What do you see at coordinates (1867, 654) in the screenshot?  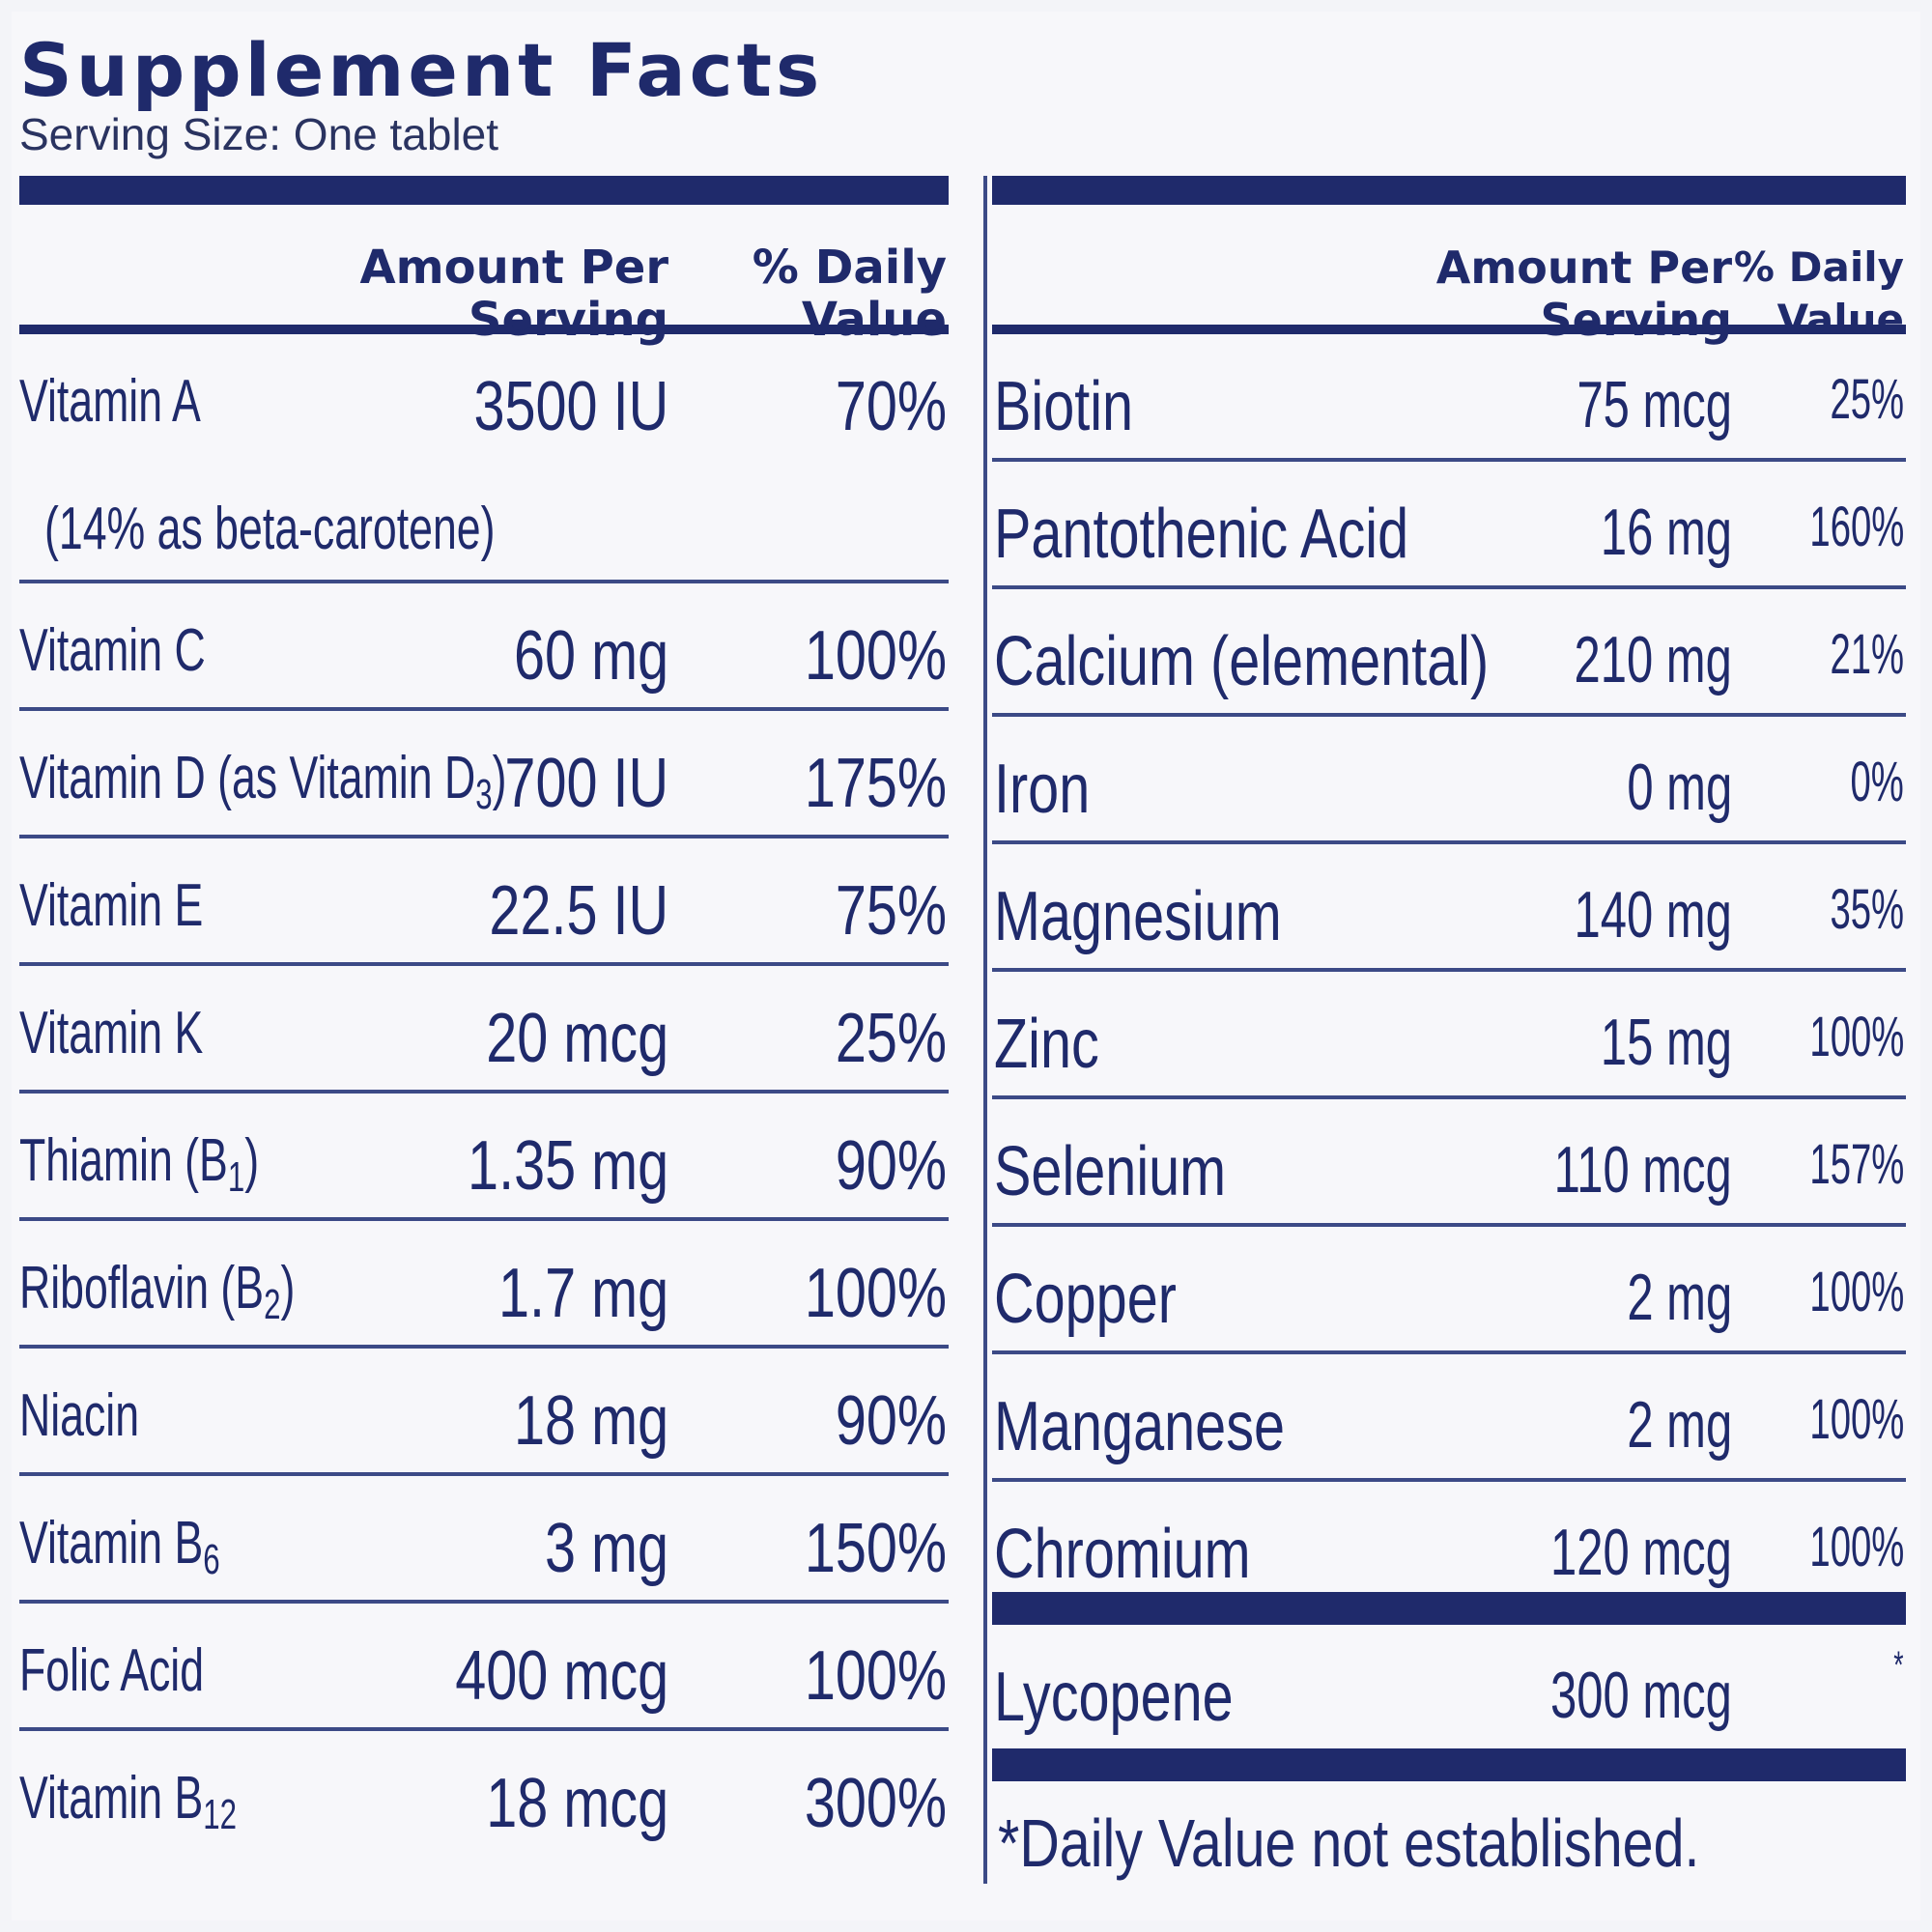 I see `nutrient-daily-value: 21%` at bounding box center [1867, 654].